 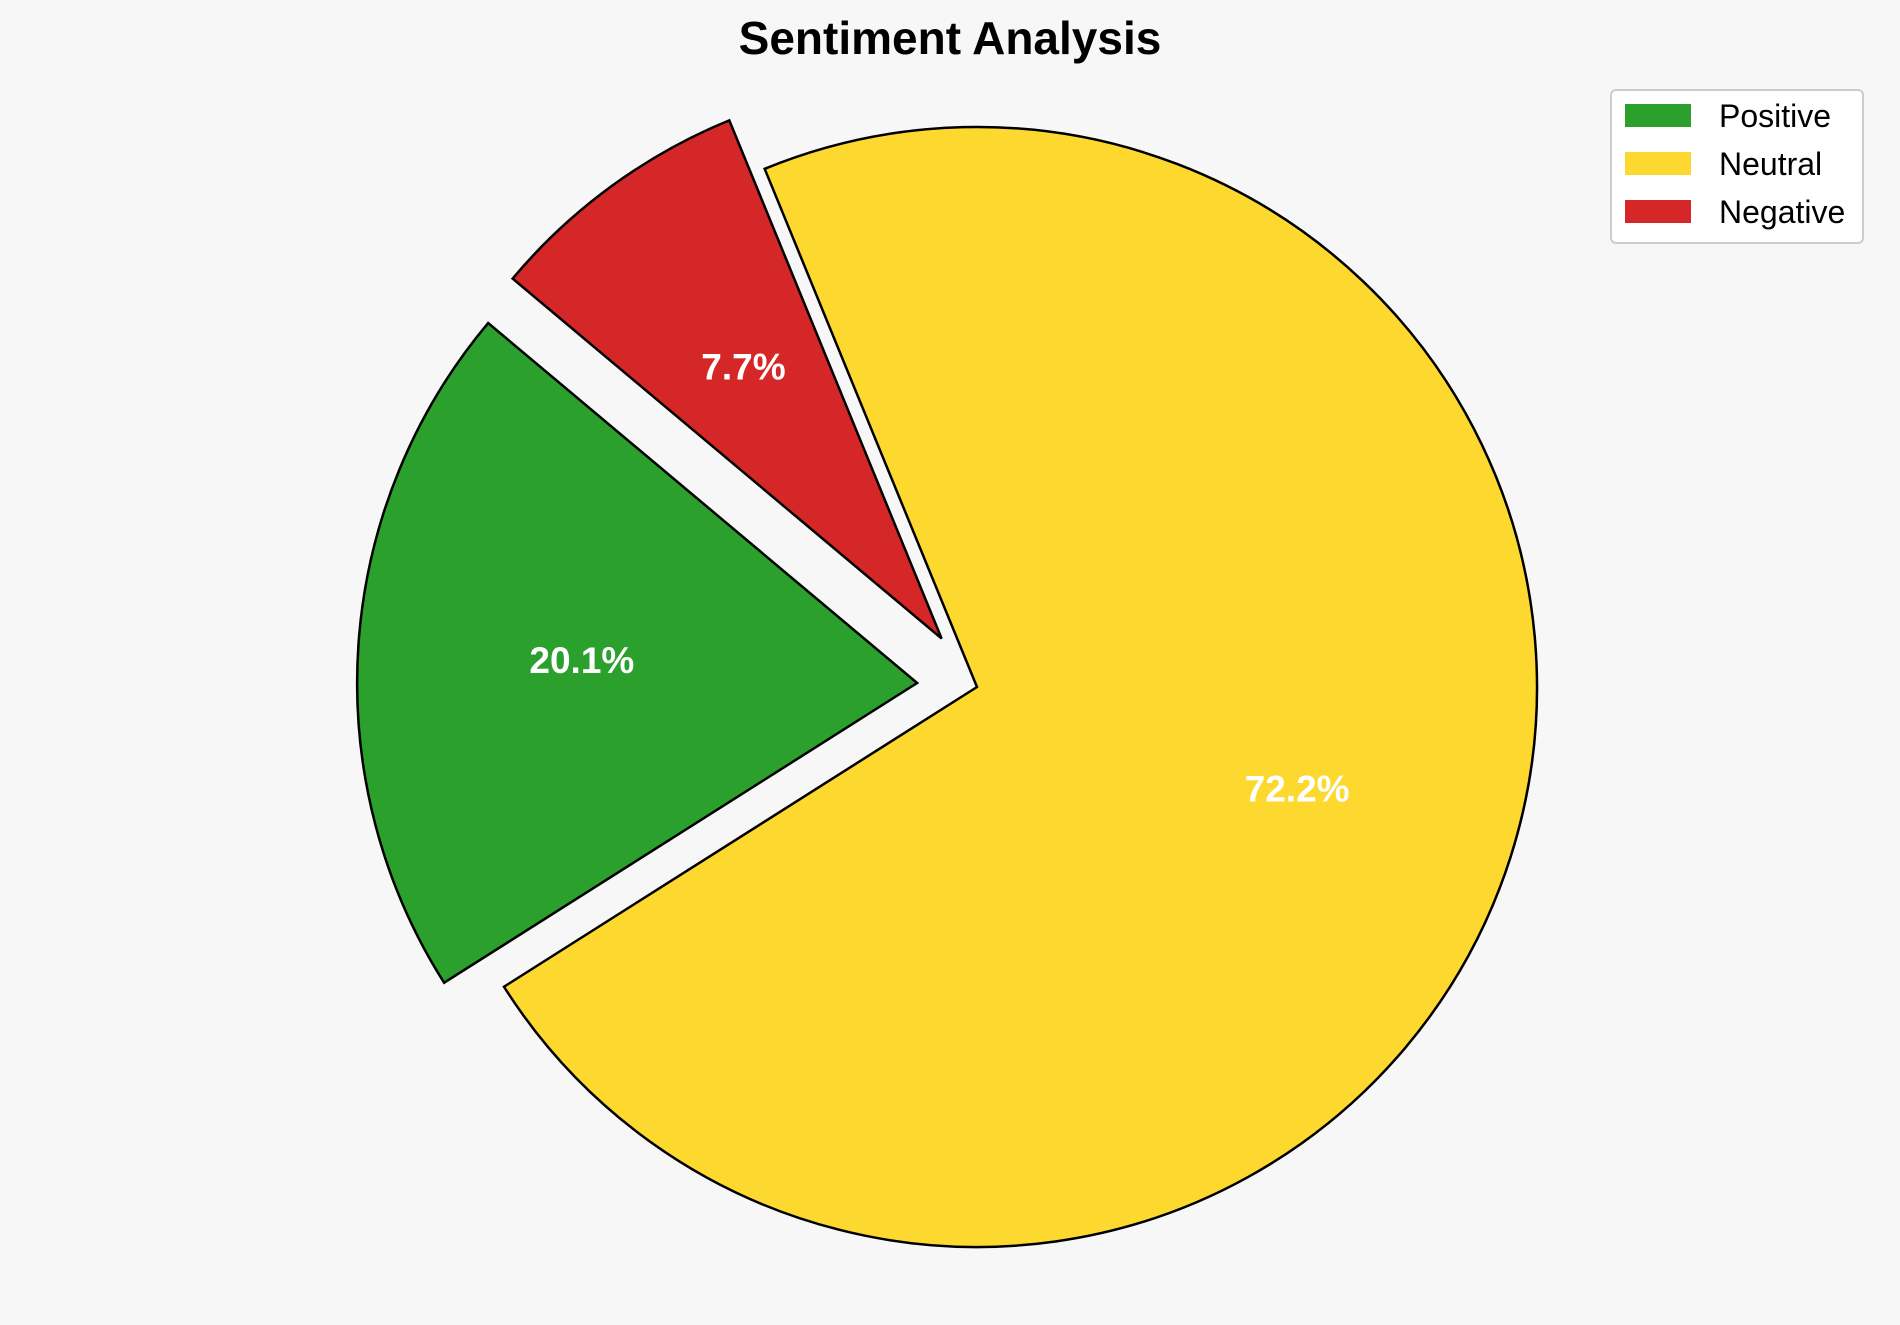 I want to click on slice-label-positive: 20.1%, so click(x=581, y=660).